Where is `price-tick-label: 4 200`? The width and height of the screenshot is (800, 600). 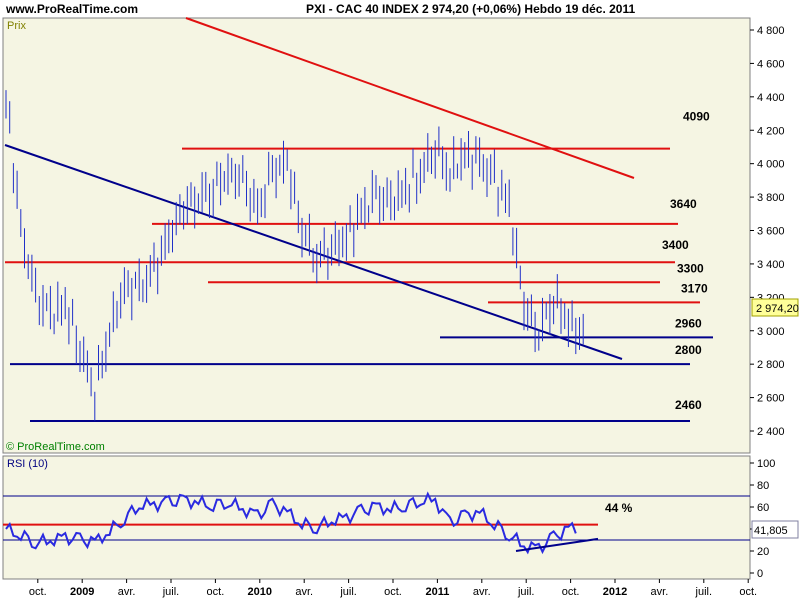
price-tick-label: 4 200 is located at coordinates (771, 131).